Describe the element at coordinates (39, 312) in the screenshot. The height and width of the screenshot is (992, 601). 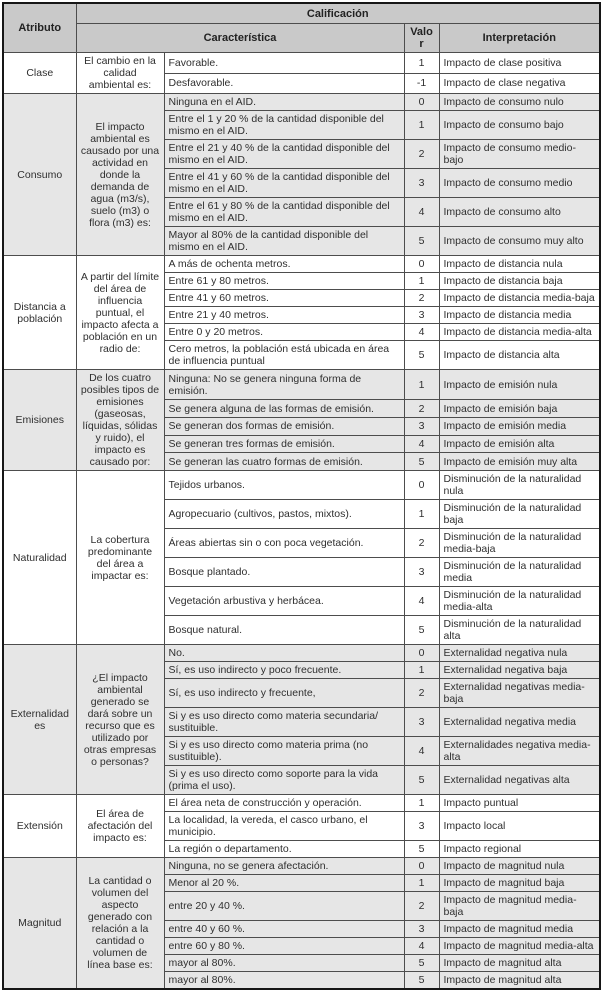
I see `attribute-cell: Distancia a población` at that location.